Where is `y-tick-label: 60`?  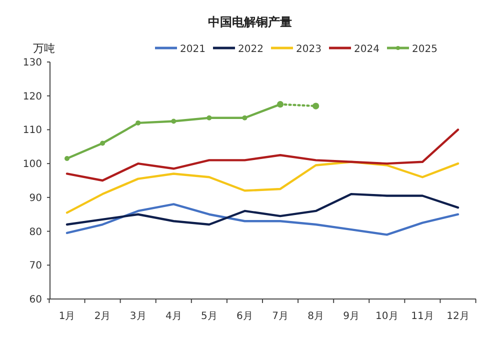 y-tick-label: 60 is located at coordinates (35, 300).